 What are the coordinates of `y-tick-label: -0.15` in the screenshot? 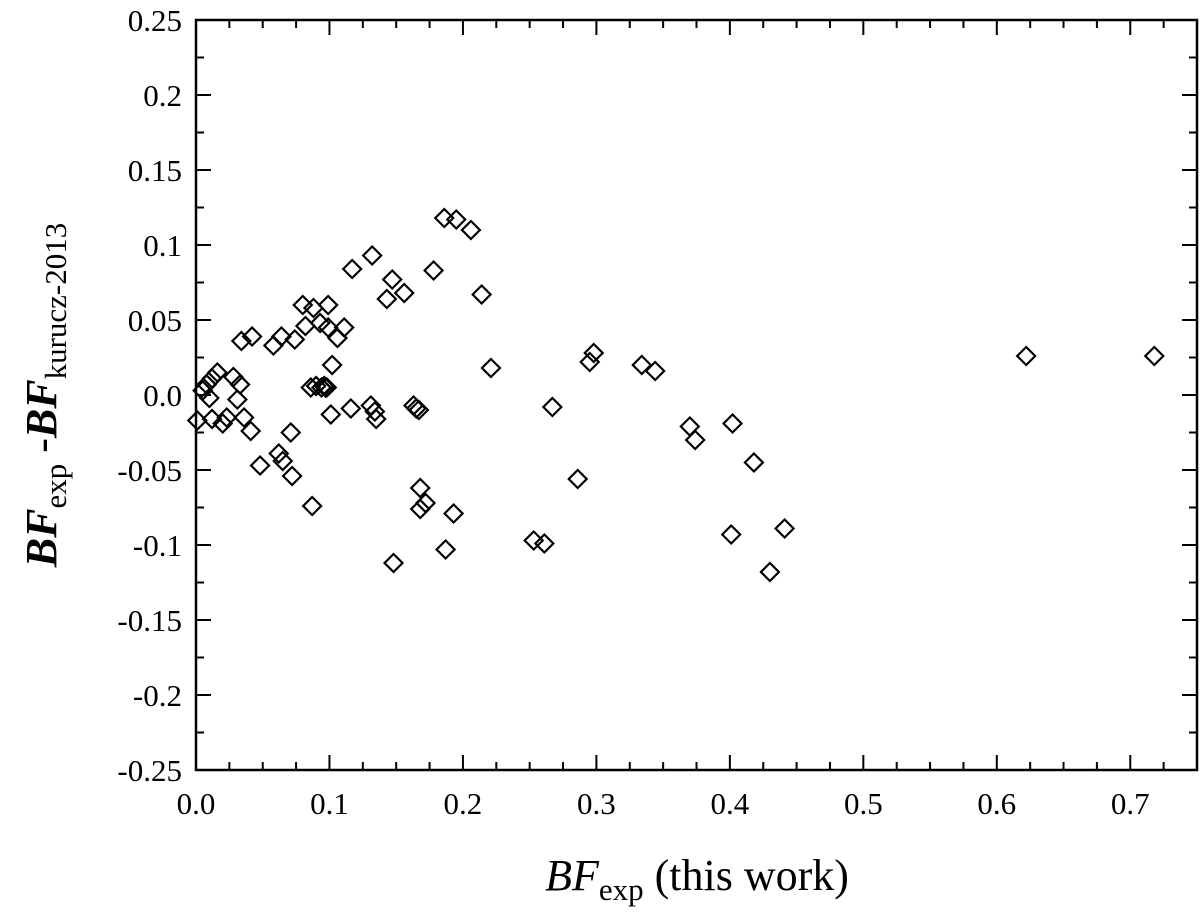 It's located at (149, 620).